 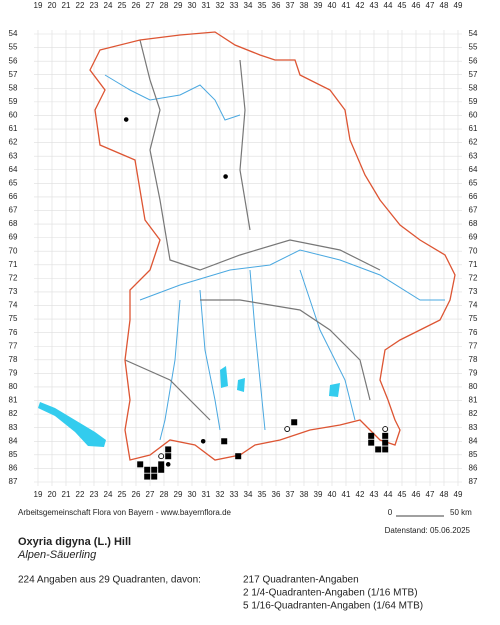 What do you see at coordinates (416, 5) in the screenshot?
I see `col-label: 46` at bounding box center [416, 5].